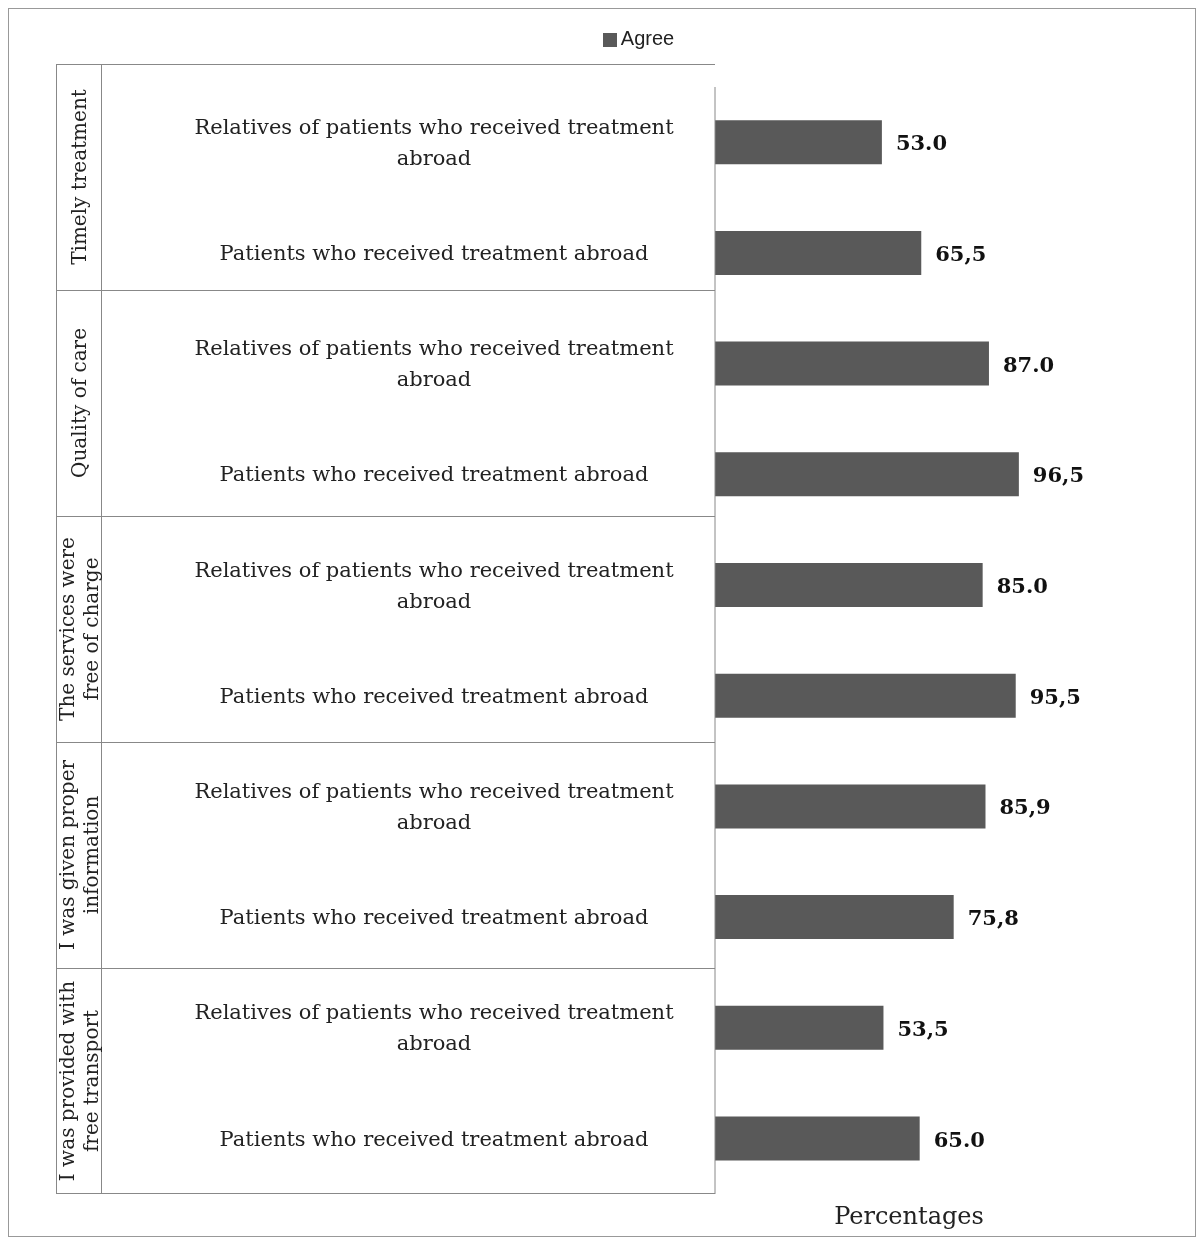  I want to click on data-label: 75,8, so click(993, 918).